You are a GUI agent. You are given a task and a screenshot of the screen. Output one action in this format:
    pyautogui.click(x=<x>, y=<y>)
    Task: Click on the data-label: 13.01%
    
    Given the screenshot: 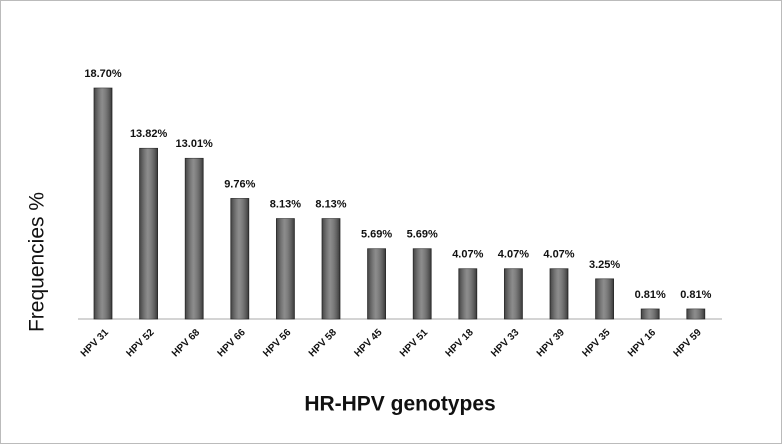 What is the action you would take?
    pyautogui.click(x=195, y=144)
    